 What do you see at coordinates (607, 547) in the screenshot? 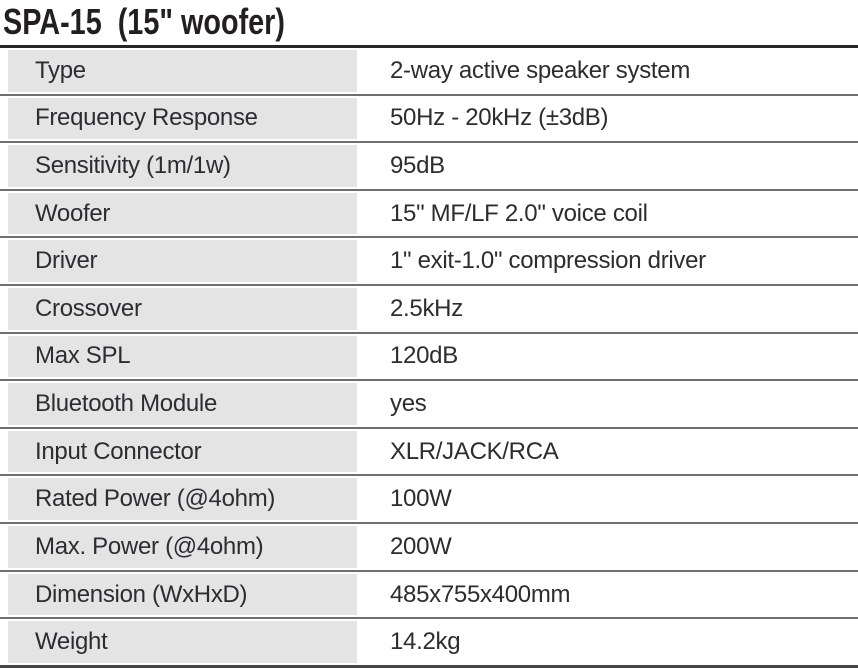
I see `spec-value-cell: 200W` at bounding box center [607, 547].